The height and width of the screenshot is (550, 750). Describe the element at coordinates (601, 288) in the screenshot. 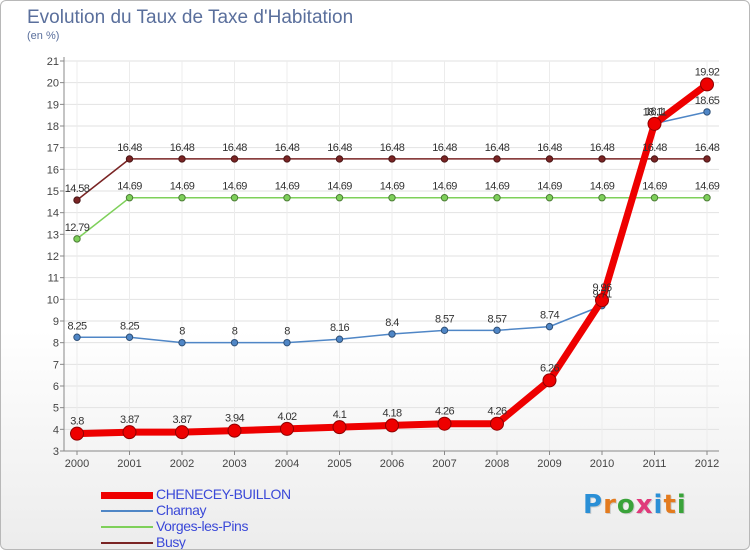

I see `data-label: 9.96` at that location.